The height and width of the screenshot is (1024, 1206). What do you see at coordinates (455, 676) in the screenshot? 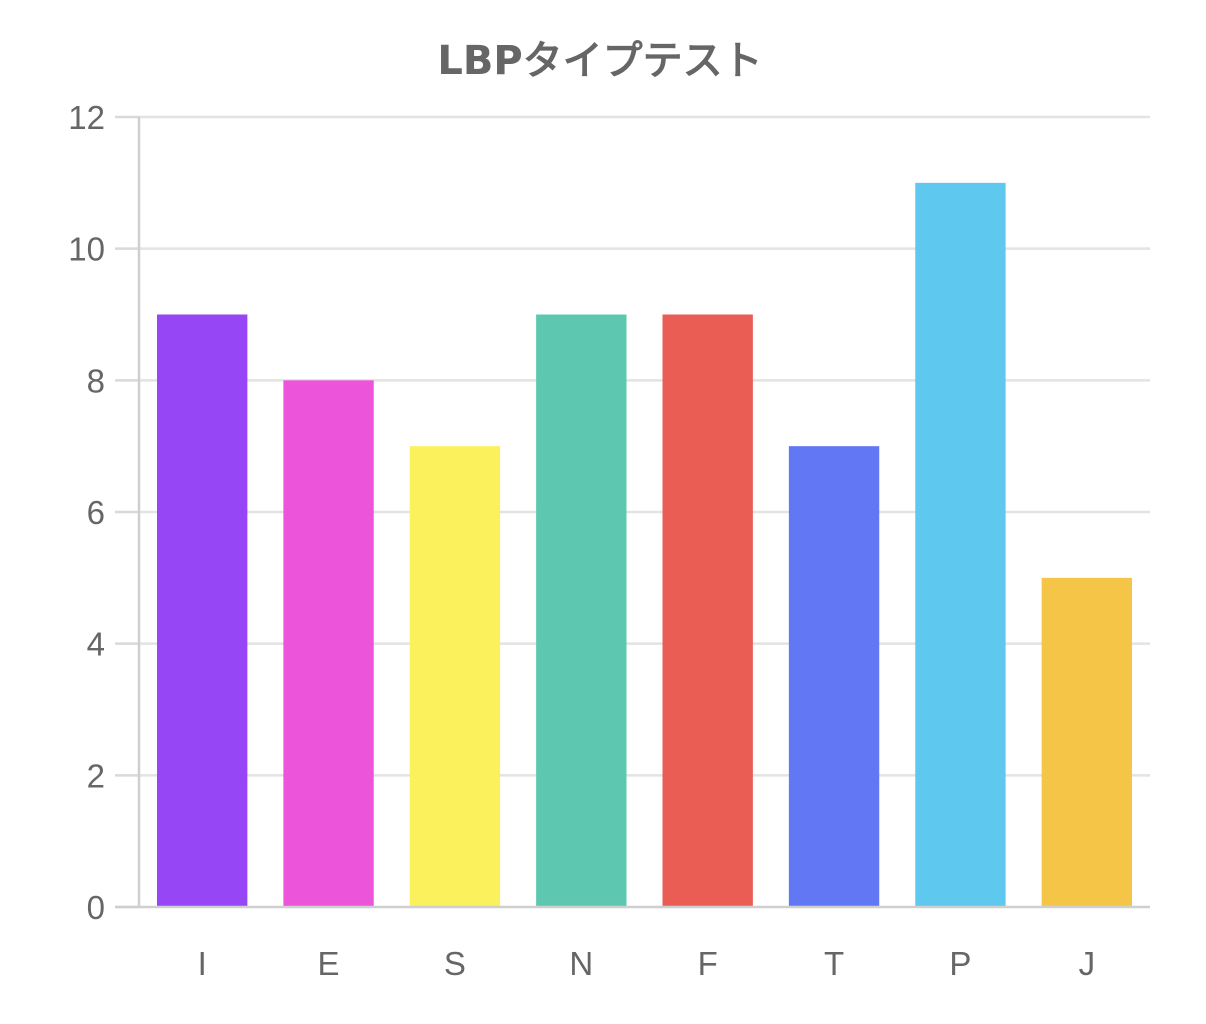
I see `bar-S` at bounding box center [455, 676].